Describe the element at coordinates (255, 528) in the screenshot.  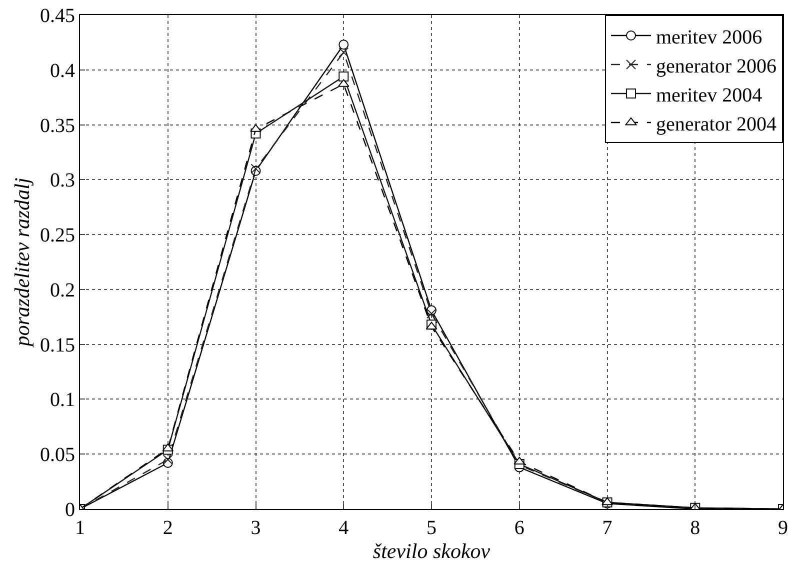
I see `x-tick-label: 3` at that location.